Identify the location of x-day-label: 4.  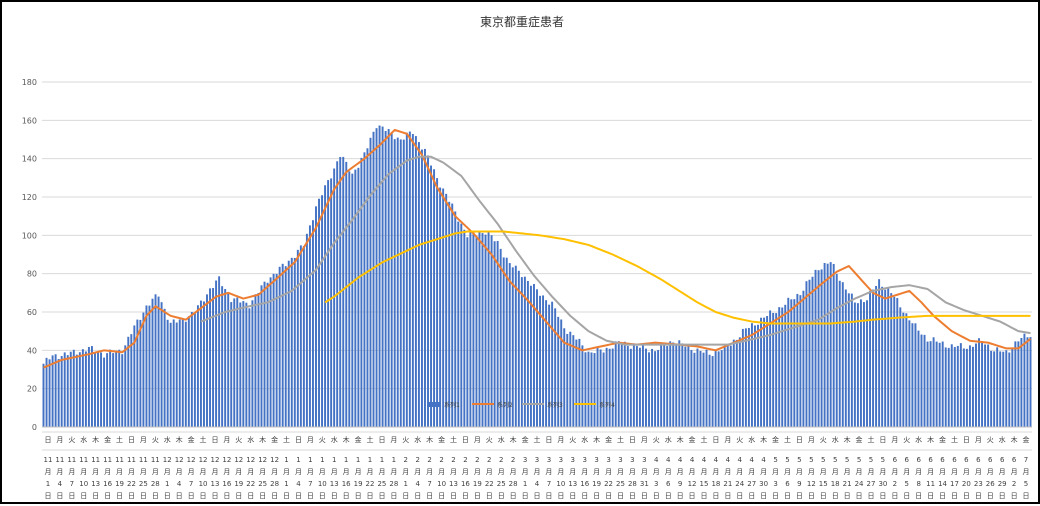
(298, 484).